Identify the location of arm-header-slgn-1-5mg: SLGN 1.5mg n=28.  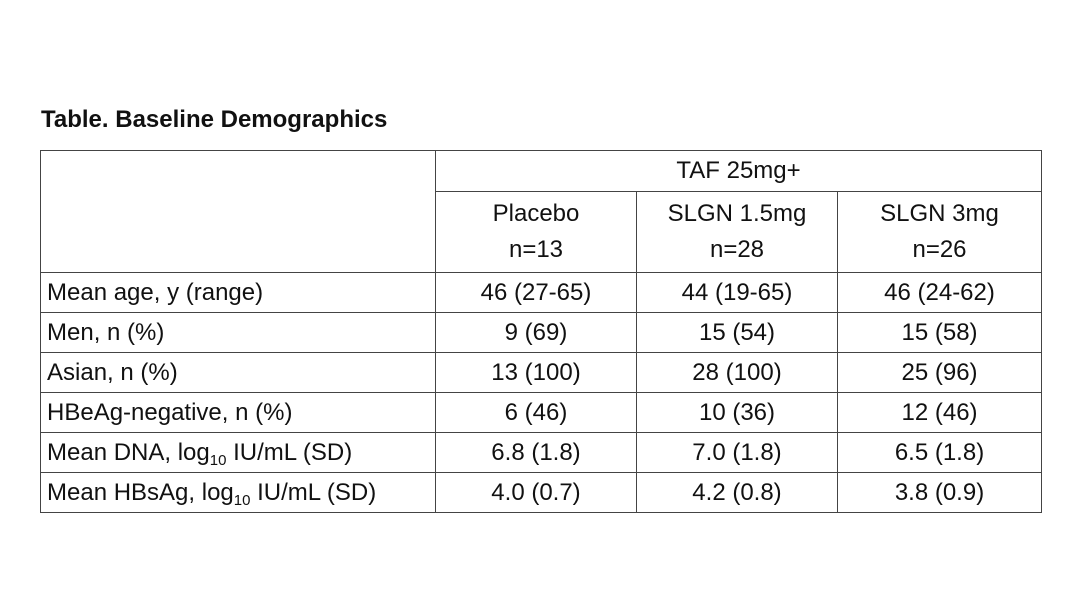
(737, 232).